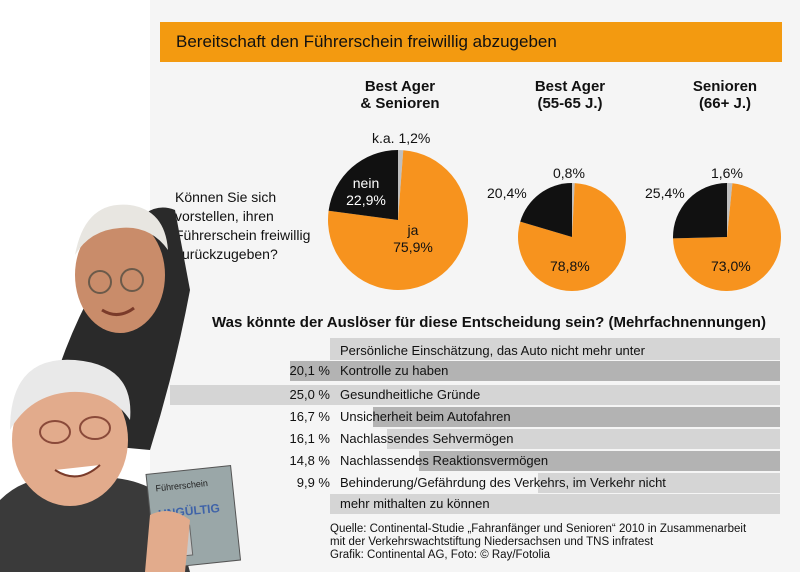 This screenshot has width=800, height=572. I want to click on bar-5-value: 9,9 %, so click(313, 482).